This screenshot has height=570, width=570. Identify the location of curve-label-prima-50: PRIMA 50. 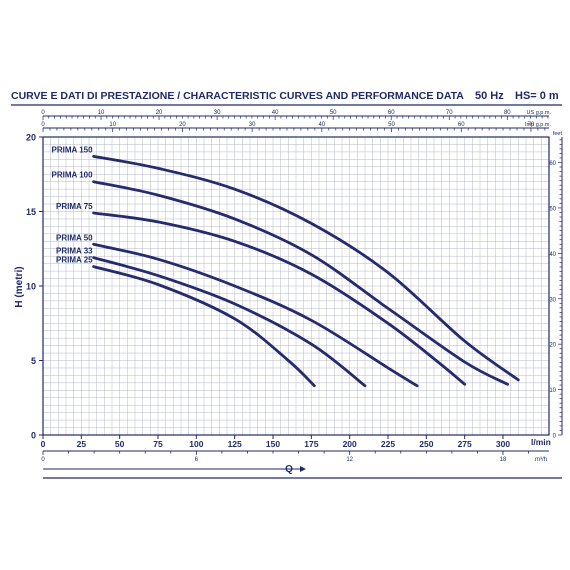
(74, 237).